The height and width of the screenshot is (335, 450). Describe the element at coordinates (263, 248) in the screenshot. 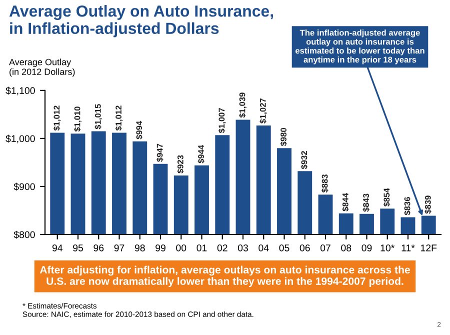

I see `x-tick-label: 04` at that location.